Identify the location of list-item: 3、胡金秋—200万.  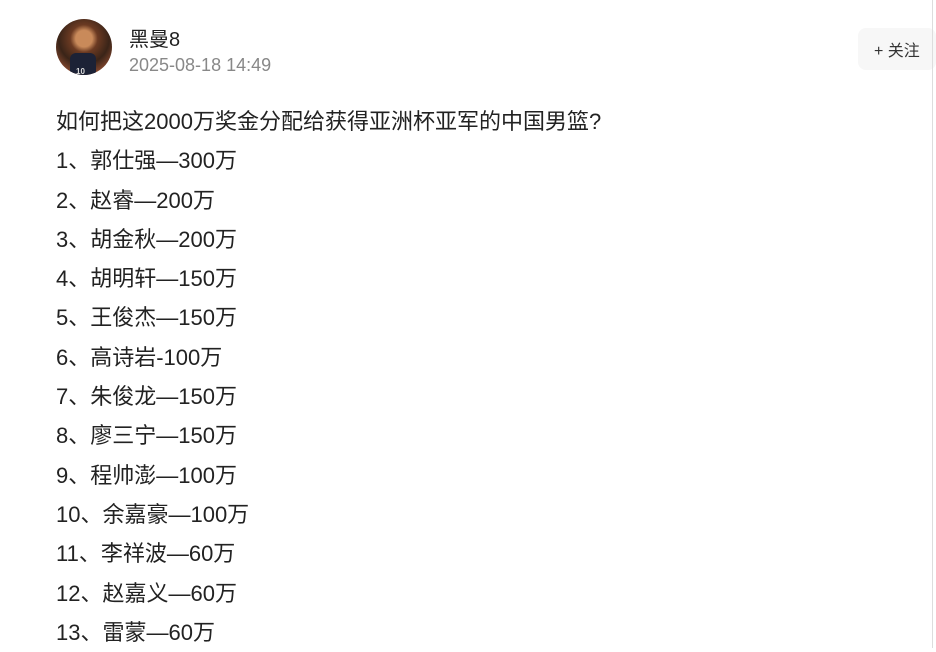
(146, 239).